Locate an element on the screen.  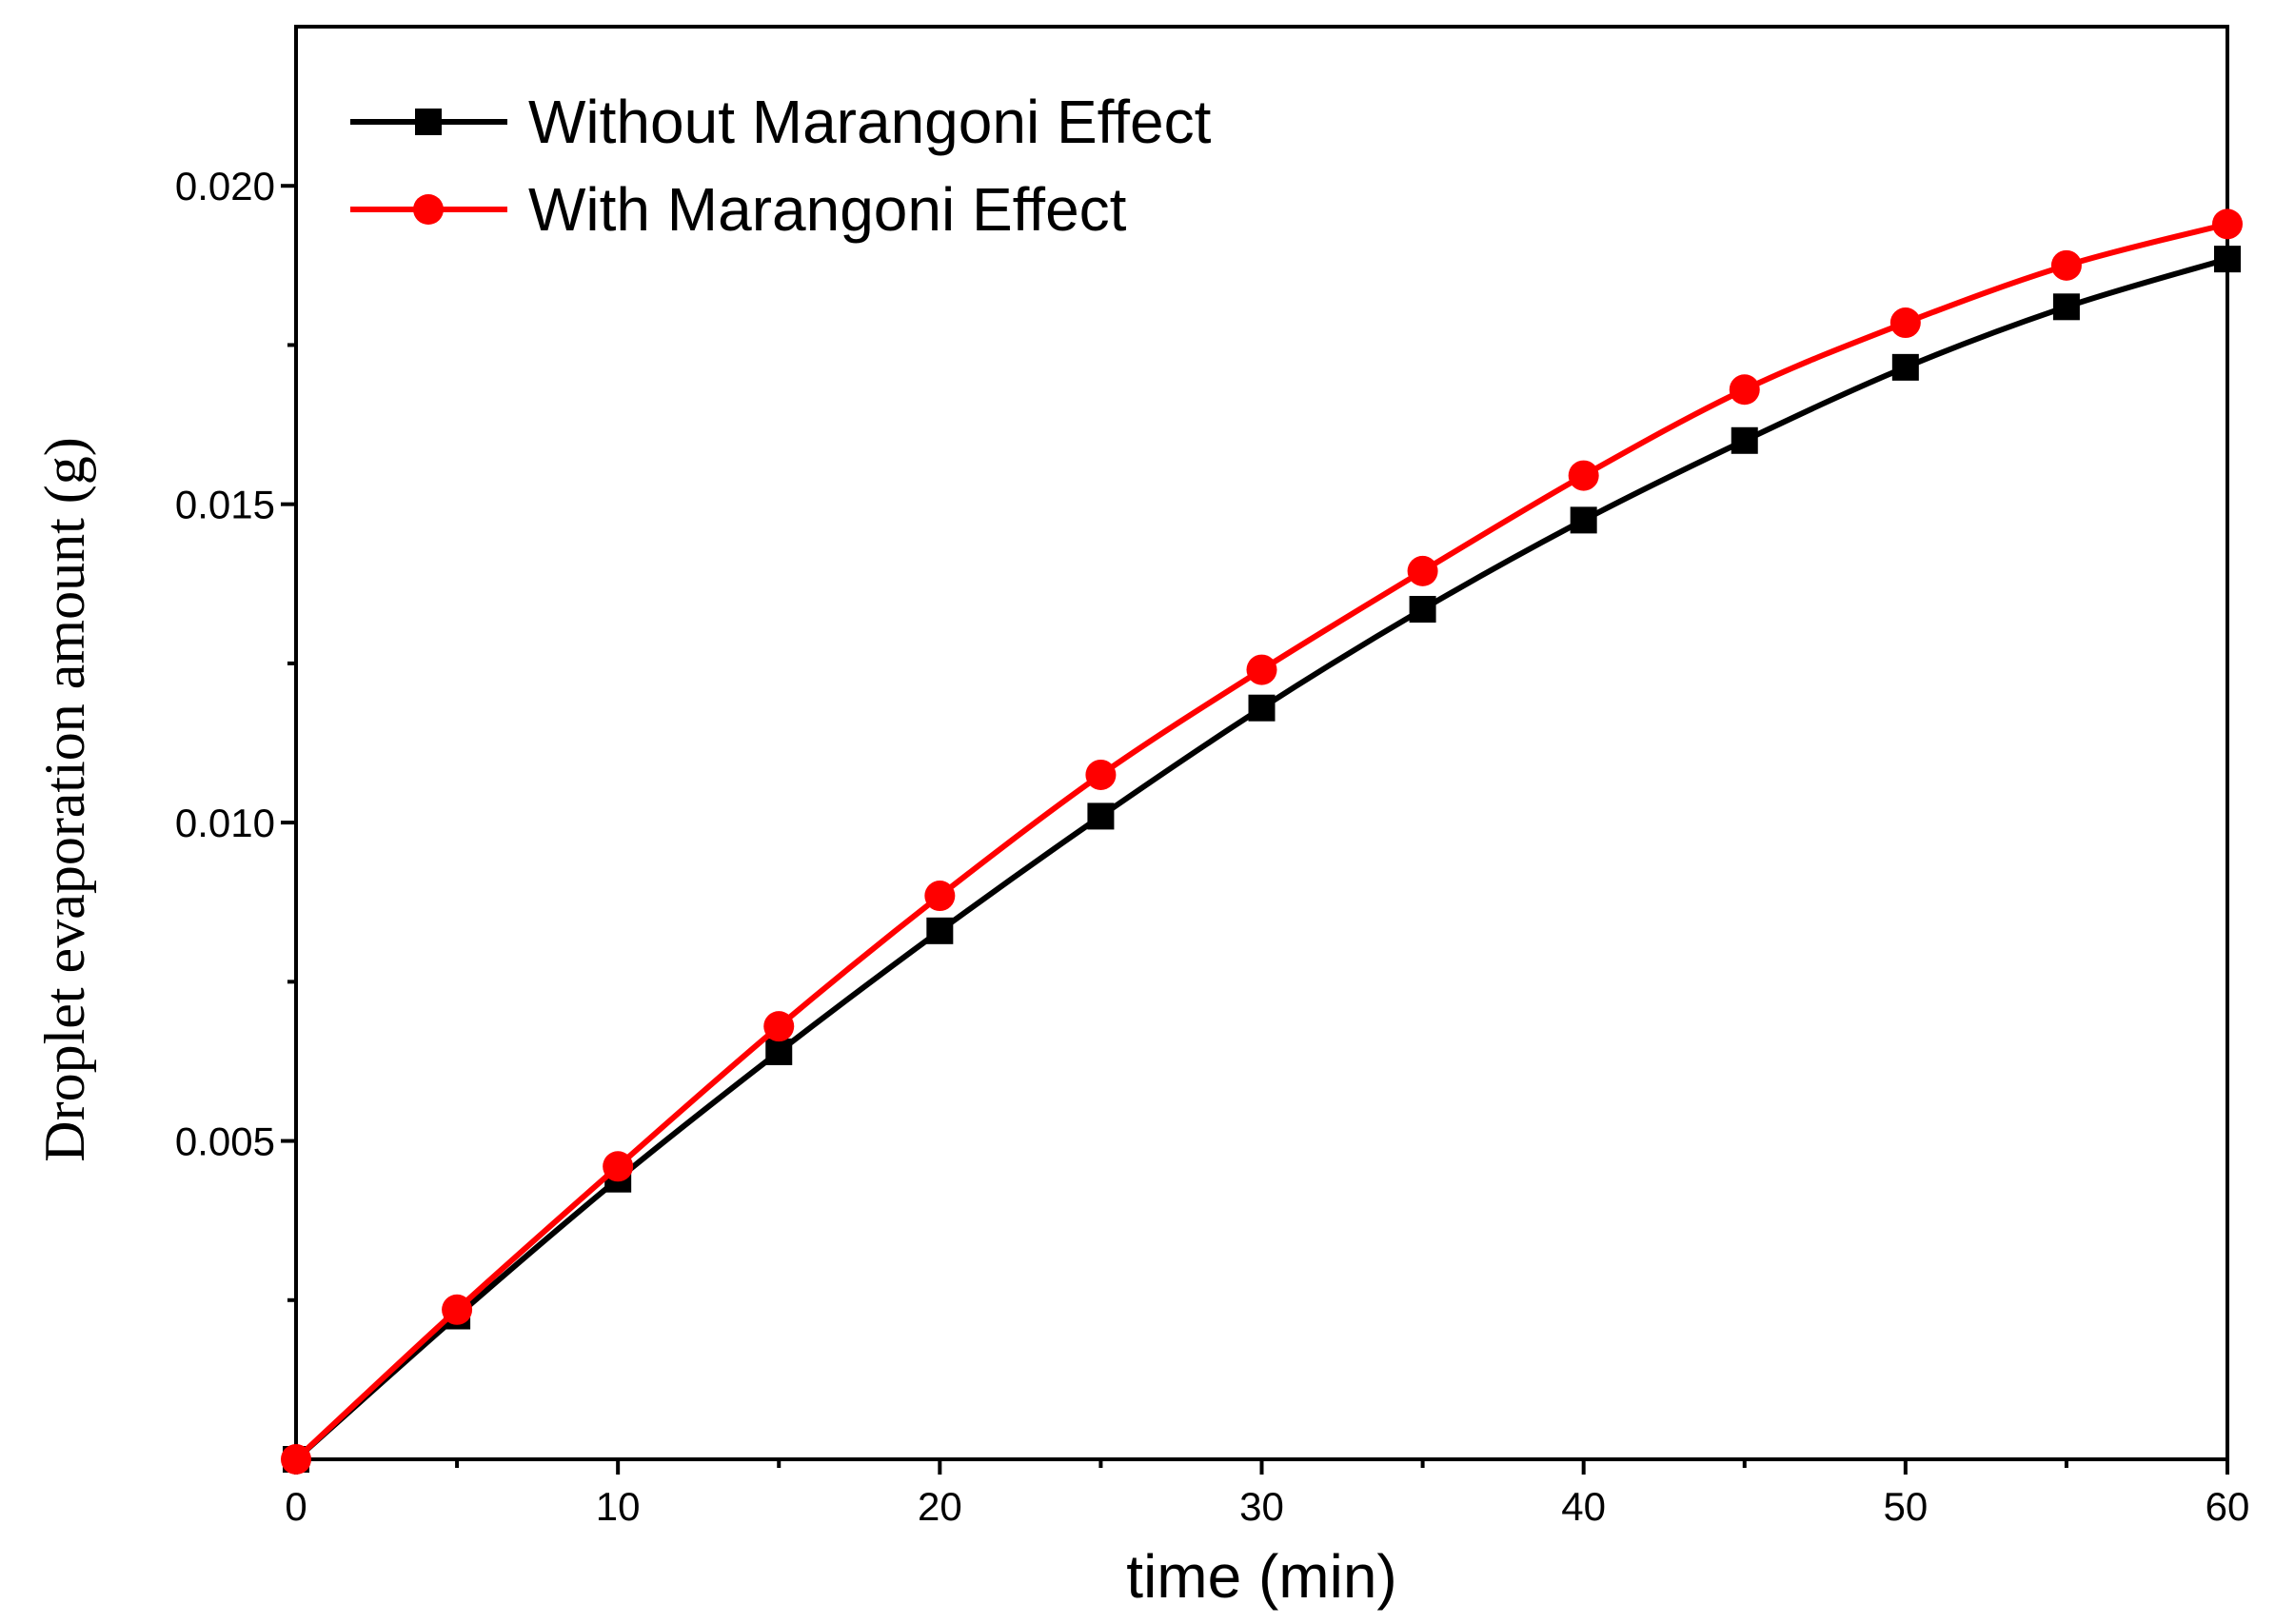
x-tick-label: 50 is located at coordinates (1905, 1506).